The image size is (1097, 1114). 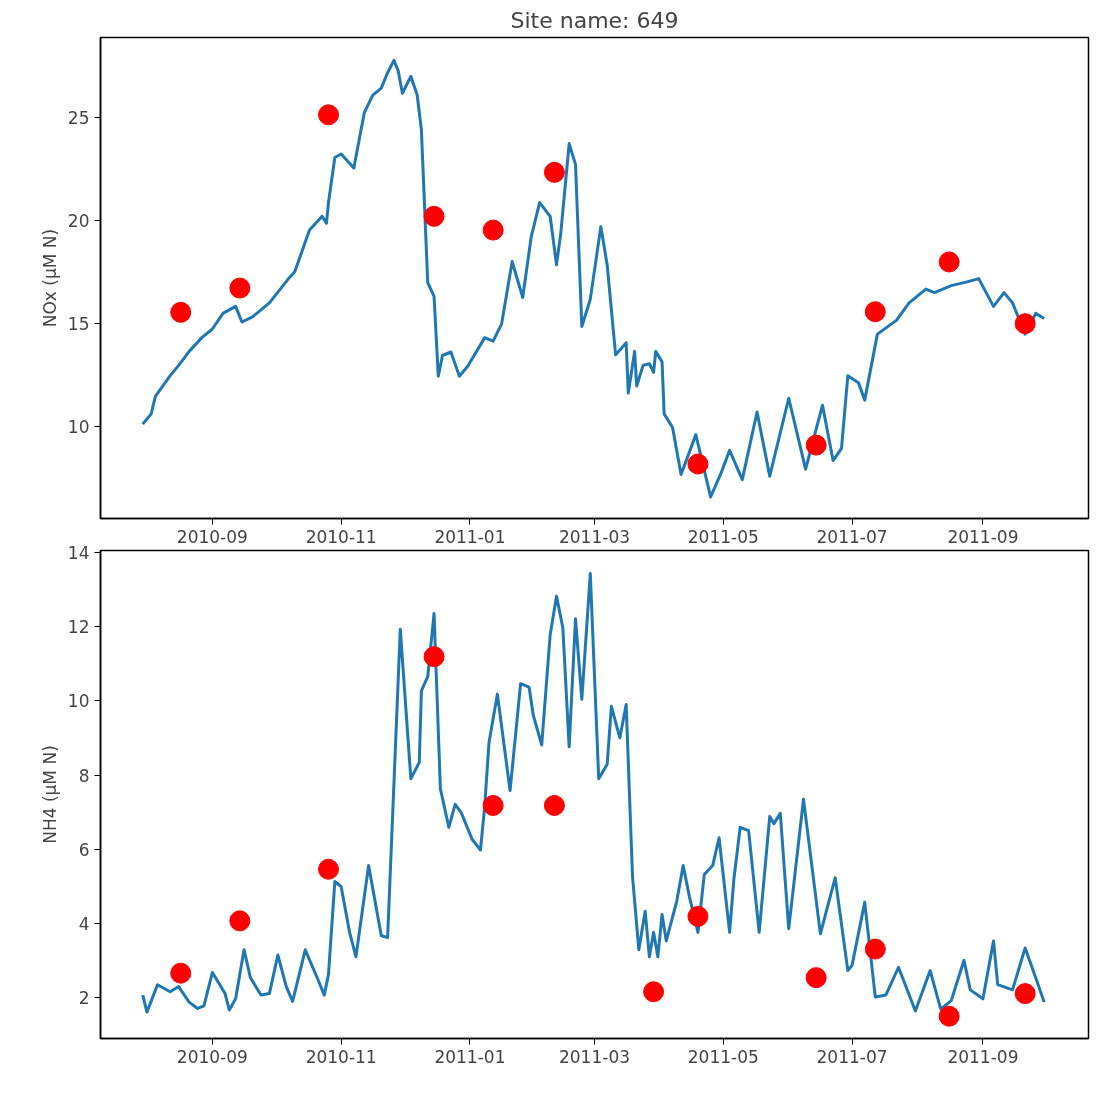 What do you see at coordinates (49, 278) in the screenshot?
I see `y-axis-title: NOx (μM N)` at bounding box center [49, 278].